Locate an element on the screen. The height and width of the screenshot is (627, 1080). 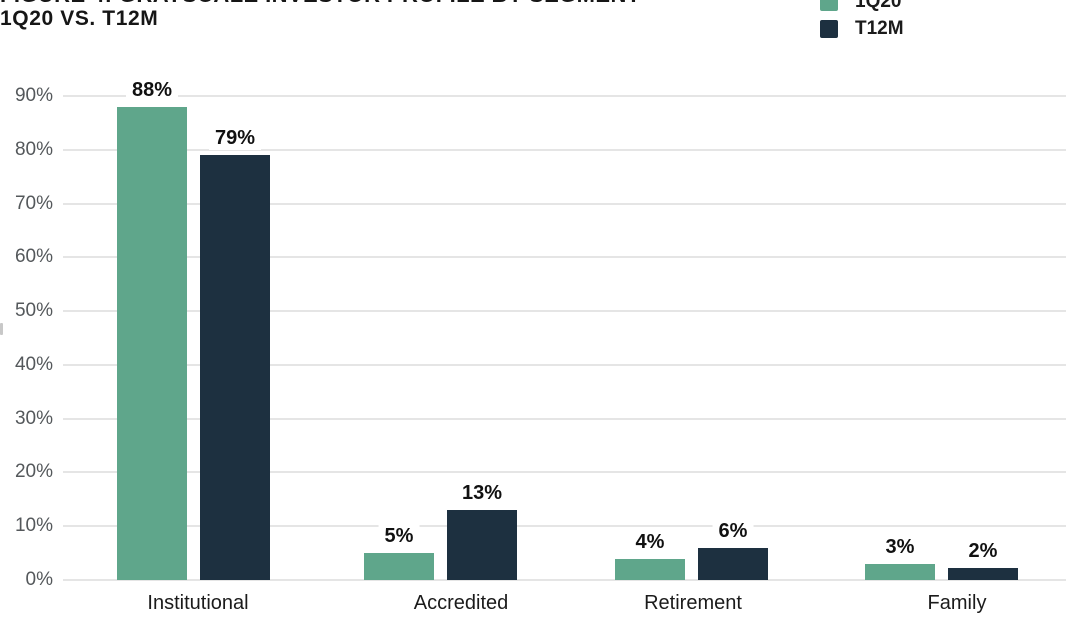
y-tick-label-10: 10% is located at coordinates (33, 526).